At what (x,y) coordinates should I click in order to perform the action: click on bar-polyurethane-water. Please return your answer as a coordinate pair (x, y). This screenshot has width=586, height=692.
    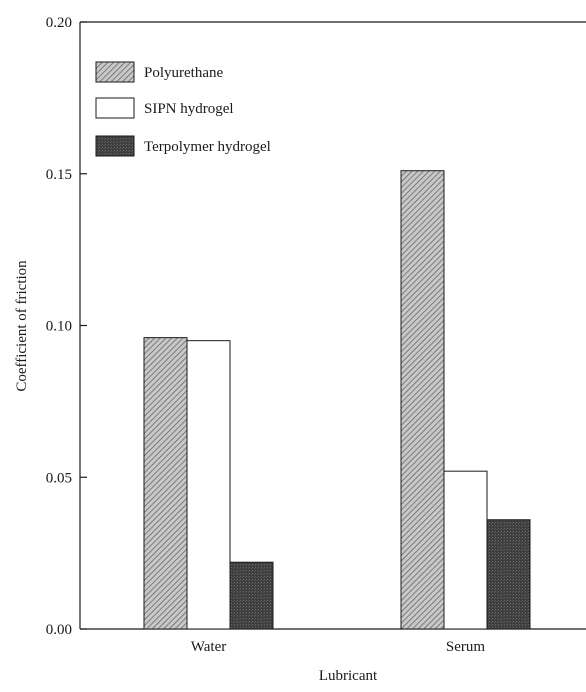
    Looking at the image, I should click on (165, 483).